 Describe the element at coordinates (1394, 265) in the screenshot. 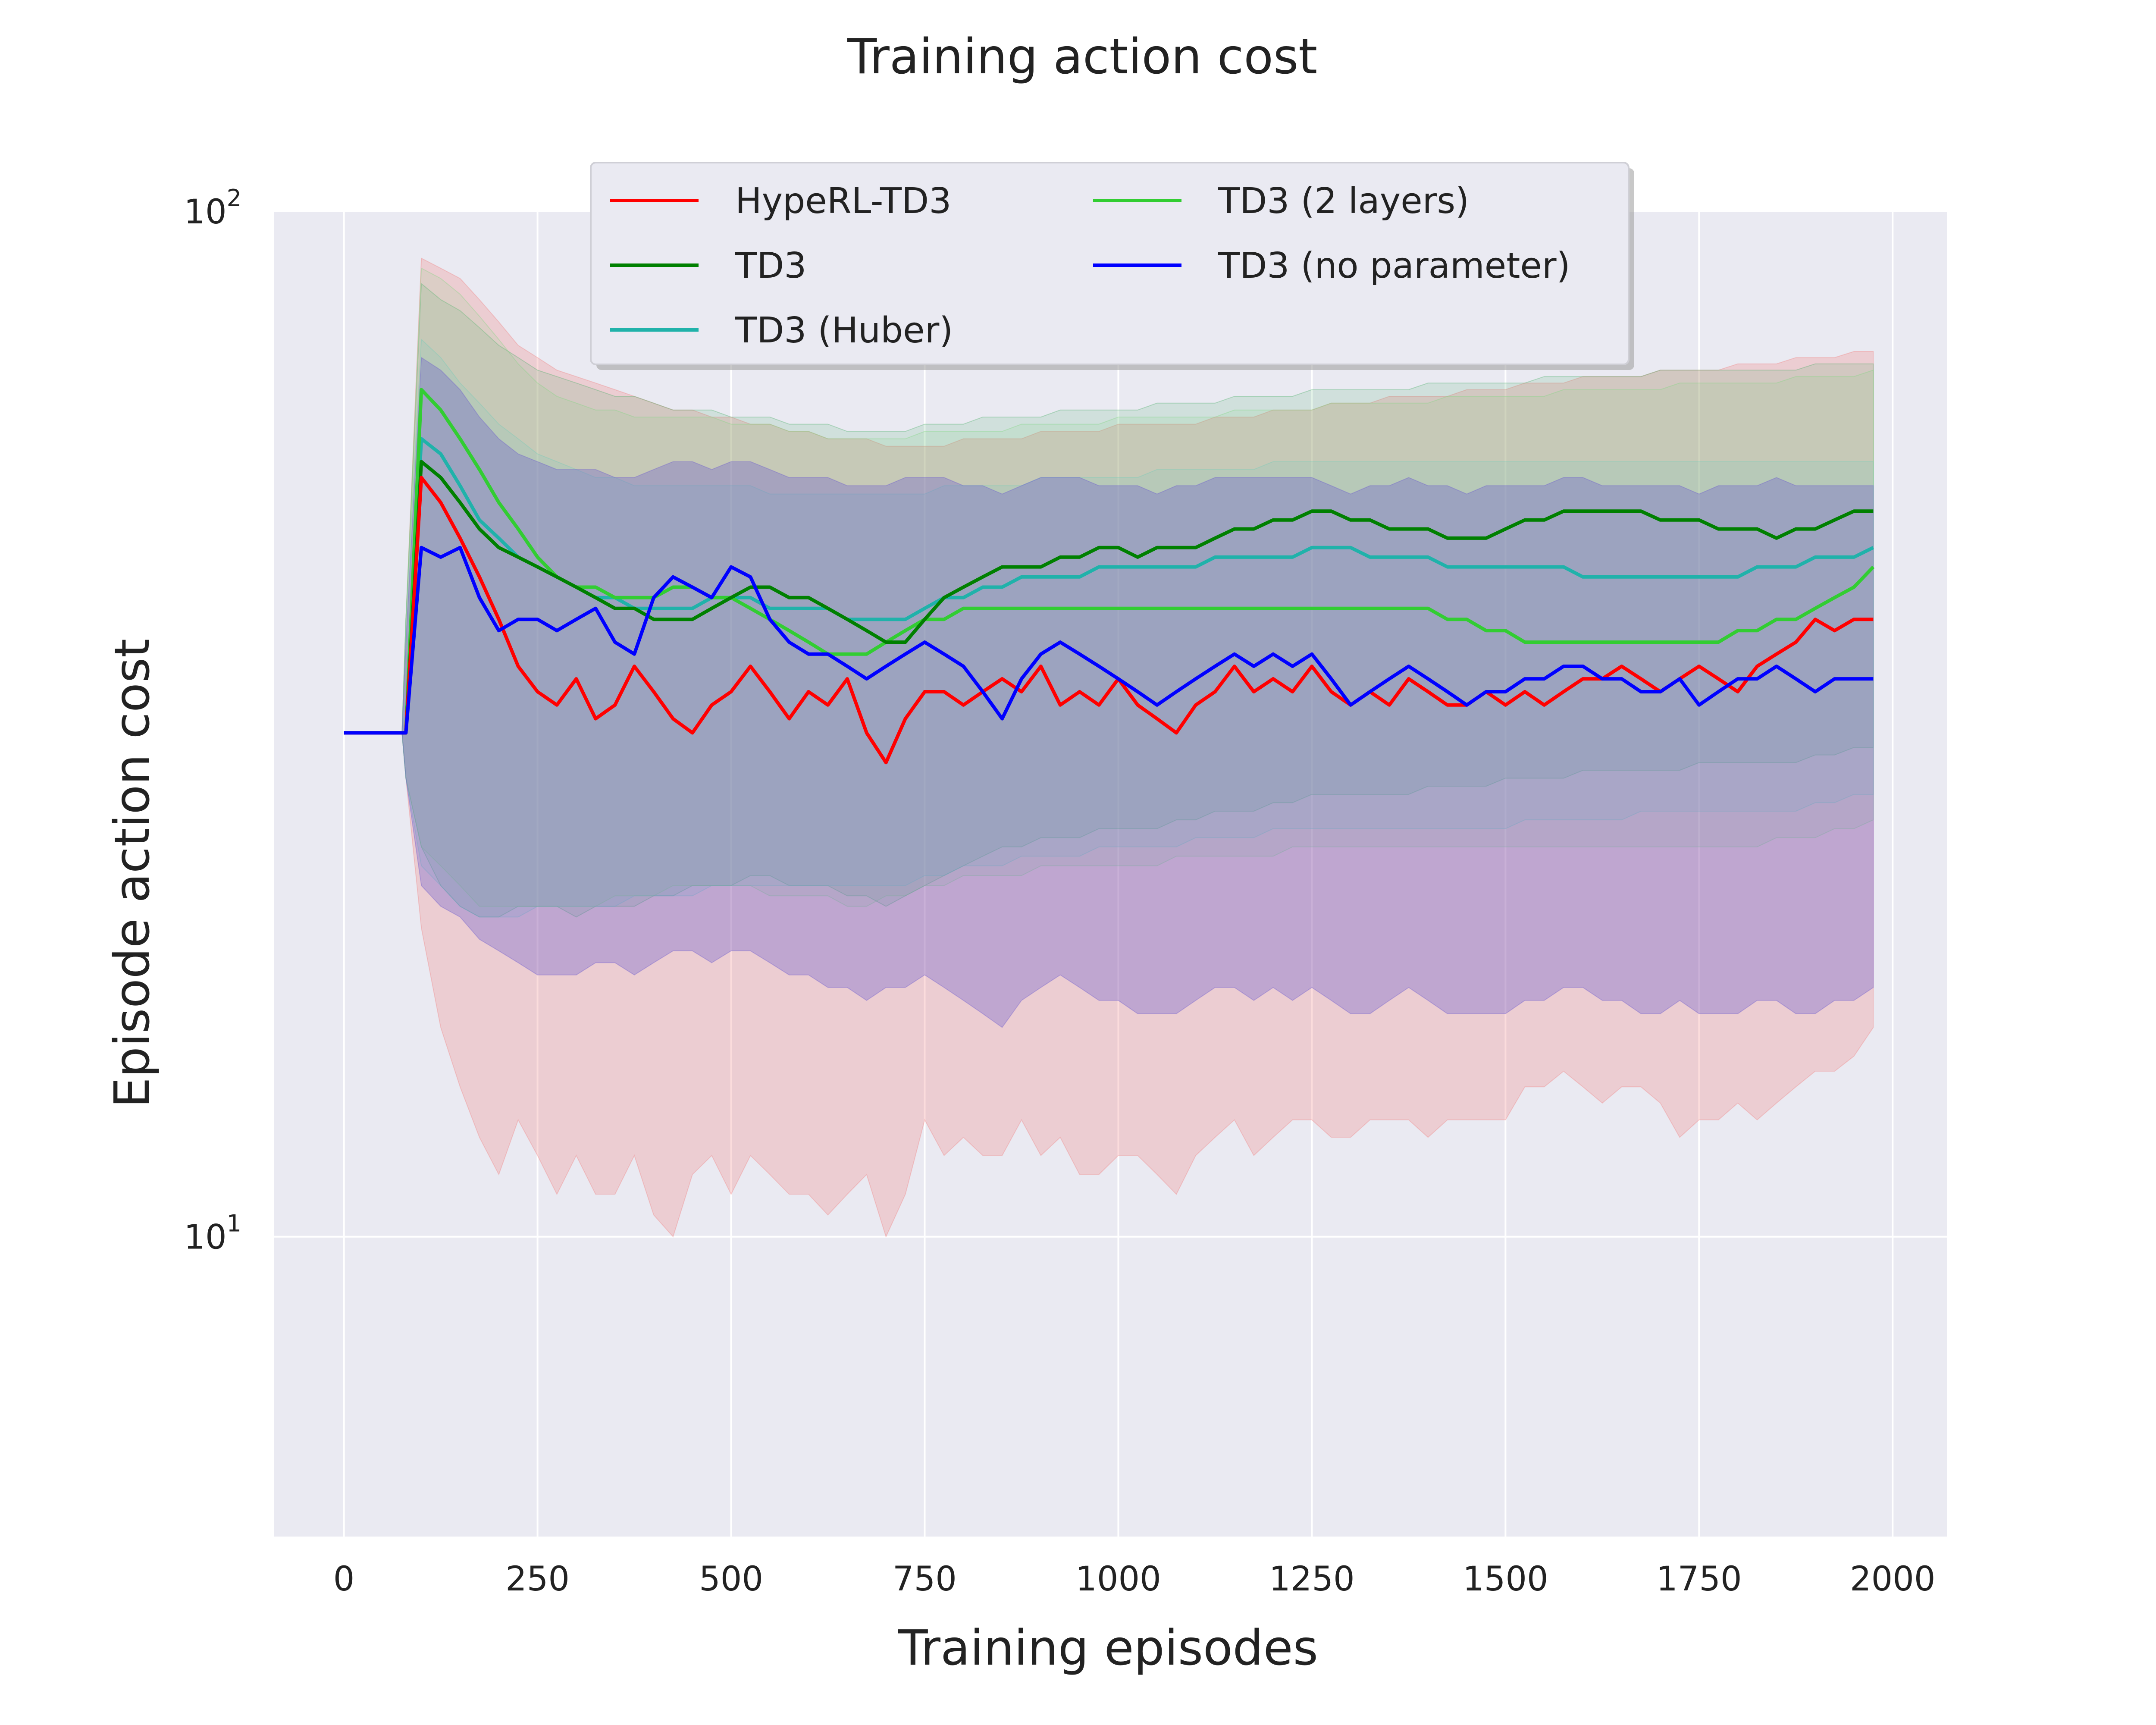

I see `legend-label: TD3 (no parameter)` at that location.